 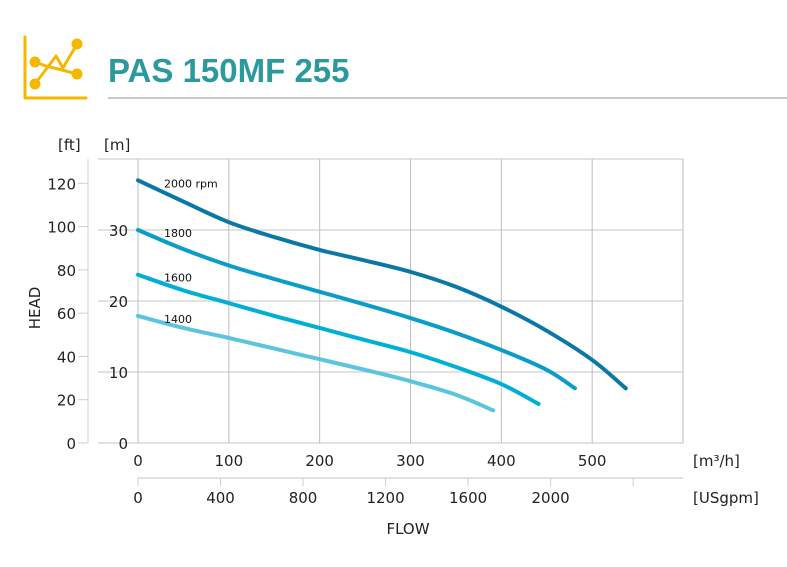 I want to click on y2-tick-label: 100, so click(x=61, y=228).